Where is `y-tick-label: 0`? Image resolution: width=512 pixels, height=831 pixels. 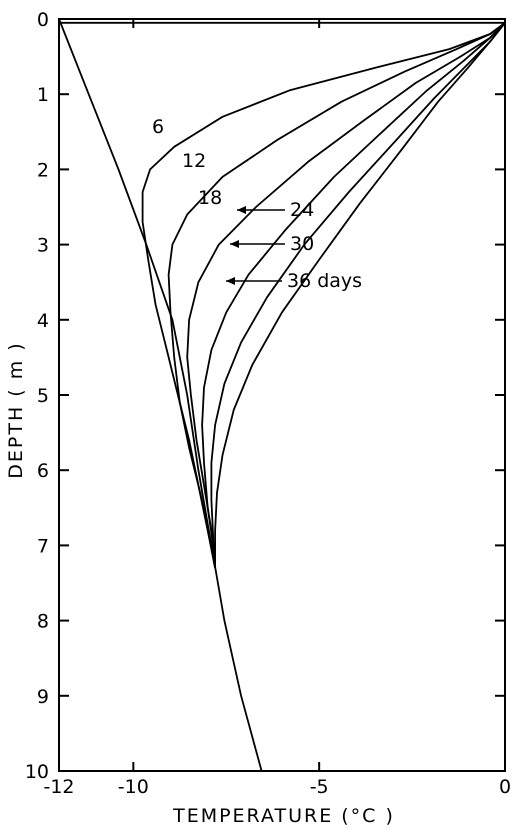 y-tick-label: 0 is located at coordinates (43, 20).